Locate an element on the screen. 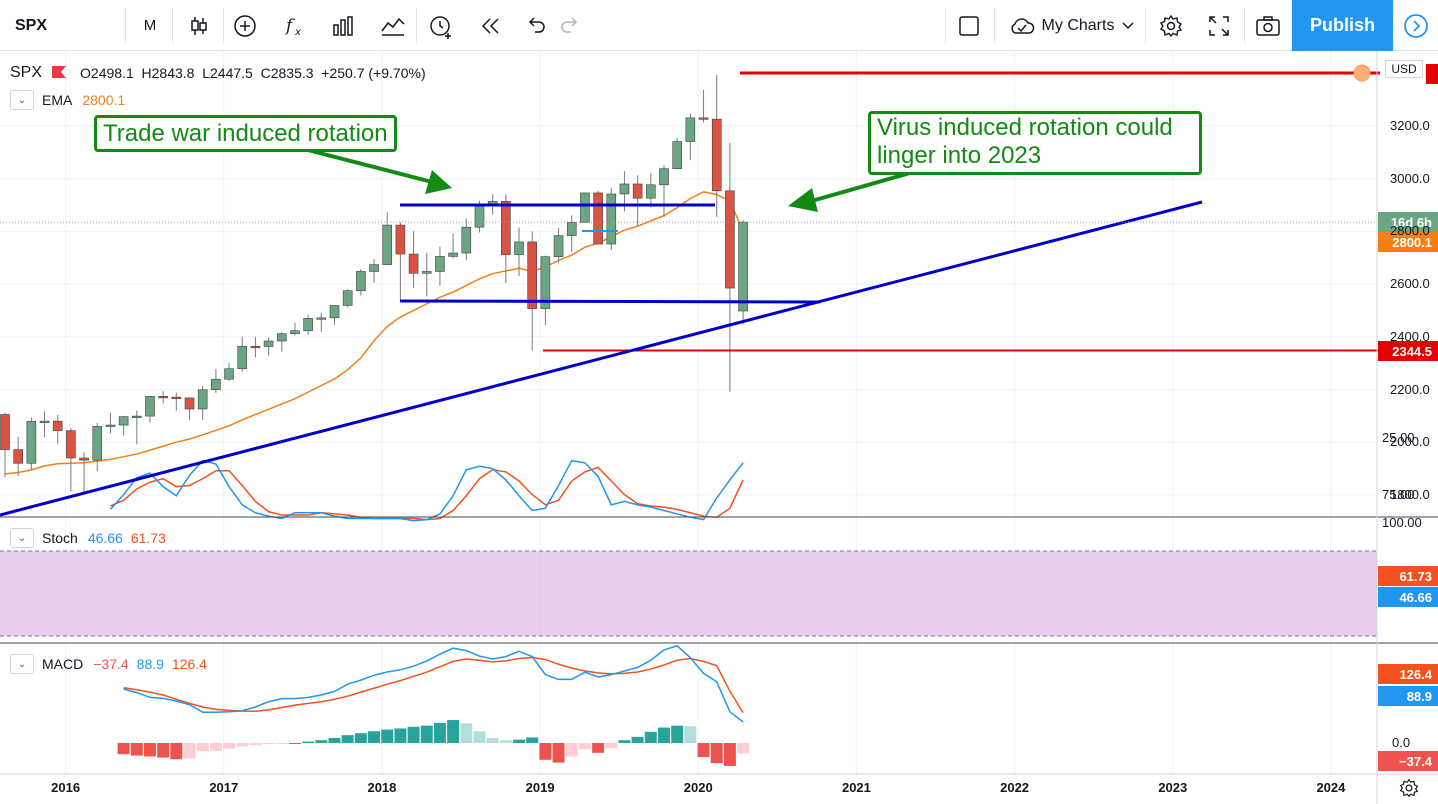 This screenshot has width=1438, height=804. macd-legend: ⌄ MACD −37.4 88.9 126.4 is located at coordinates (108, 664).